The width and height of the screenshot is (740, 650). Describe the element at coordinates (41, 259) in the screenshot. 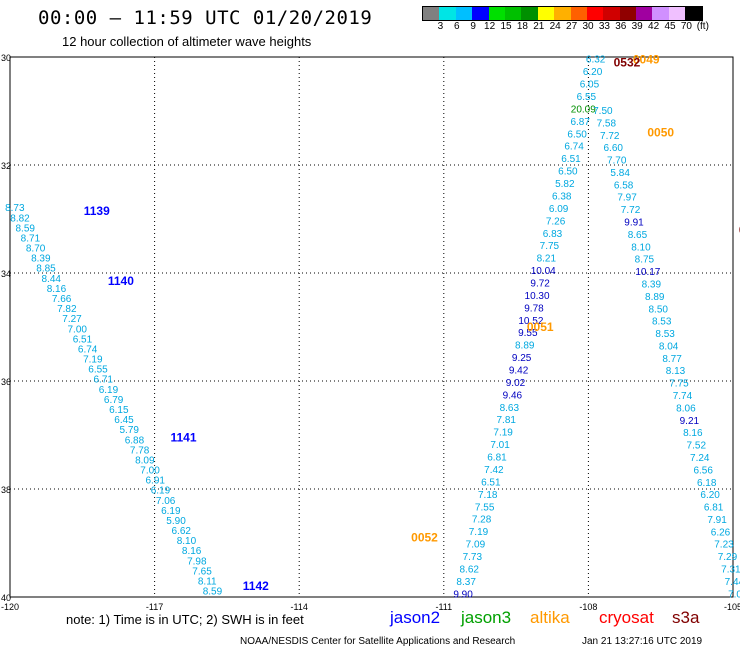

I see `swh-value: 8.39` at that location.